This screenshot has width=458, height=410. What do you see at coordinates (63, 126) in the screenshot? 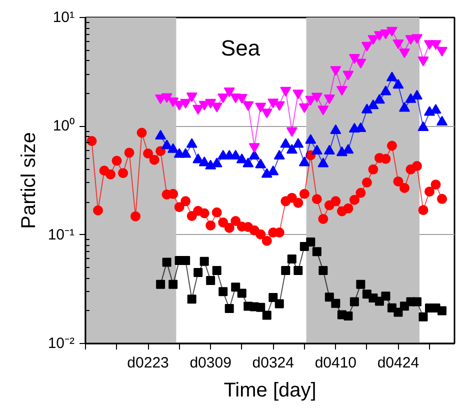
I see `y-tick-label: 10⁰` at bounding box center [63, 126].